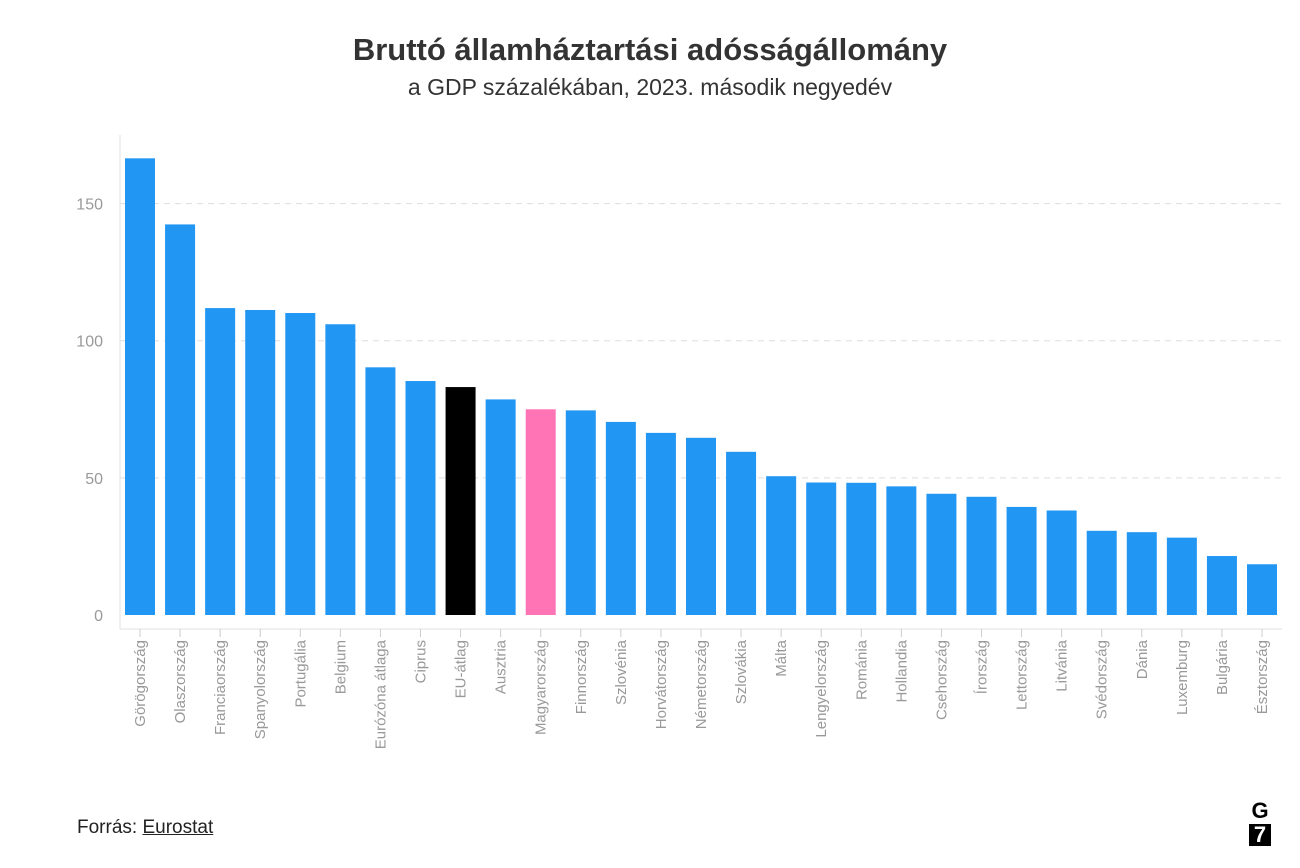 The height and width of the screenshot is (868, 1300). What do you see at coordinates (461, 669) in the screenshot?
I see `x-tick-label: EU-átlag` at bounding box center [461, 669].